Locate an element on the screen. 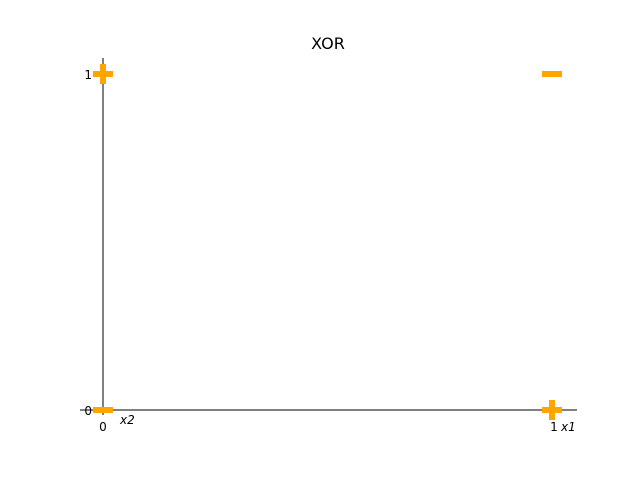  y-tick-label-0: 0 is located at coordinates (88, 411).